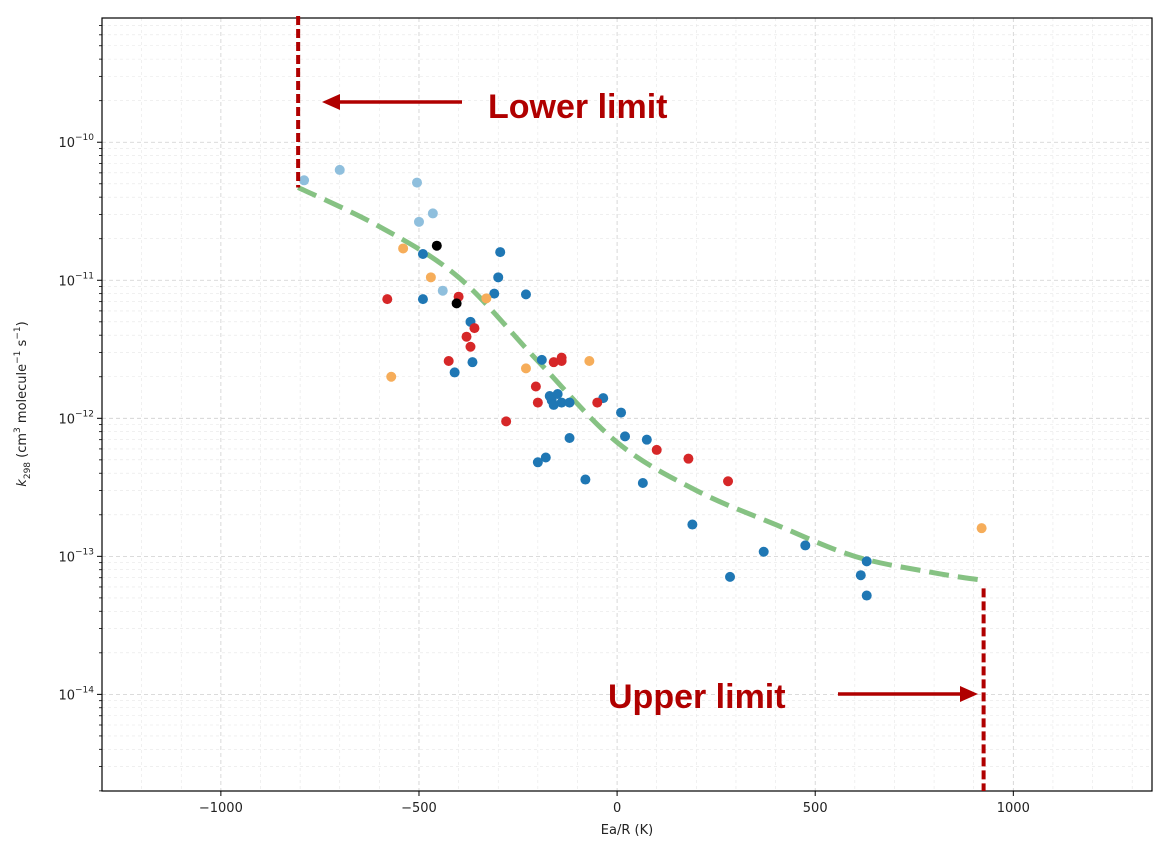 This screenshot has width=1167, height=841. I want to click on x-tick-label: 500, so click(815, 808).